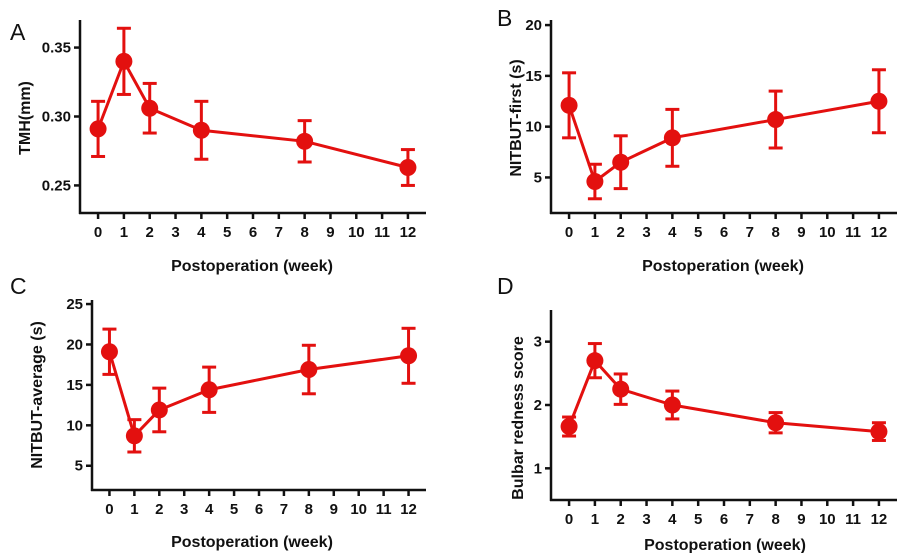 The image size is (904, 553). I want to click on y-tick-label-d: 2, so click(538, 405).